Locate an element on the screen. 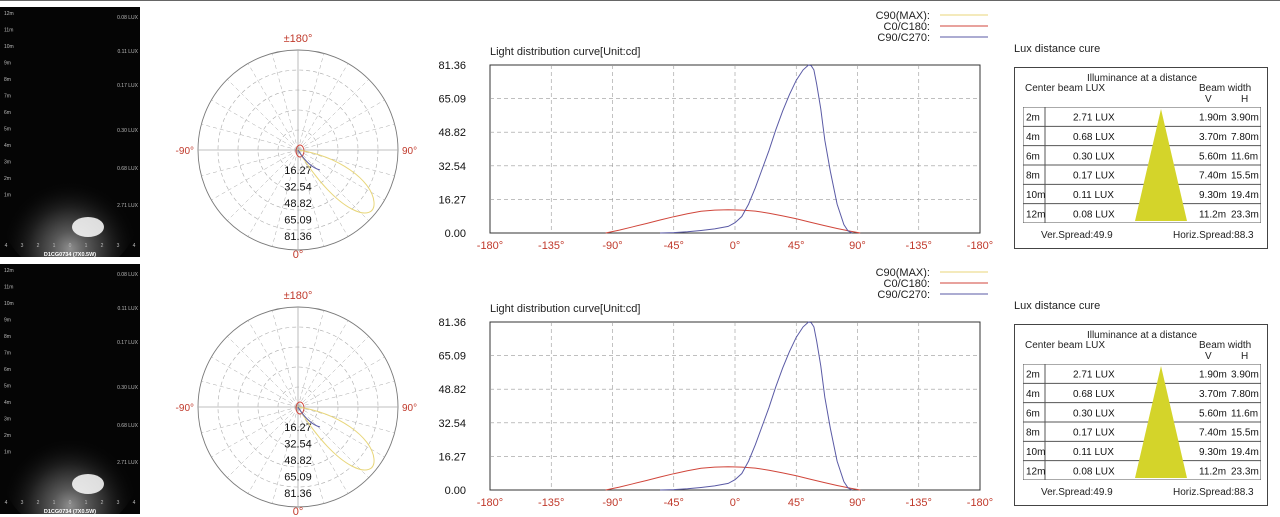  beam-cone is located at coordinates (1161, 165).